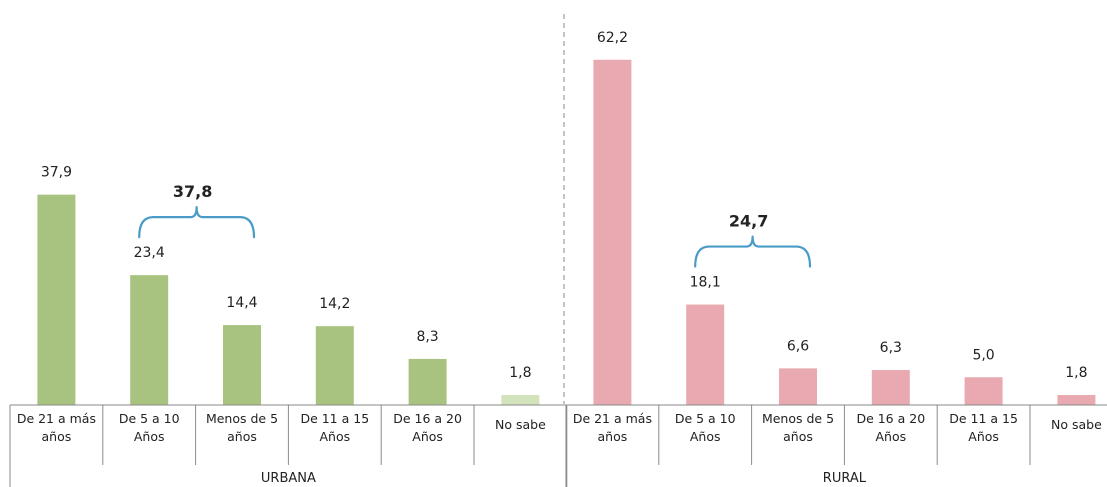 This screenshot has width=1107, height=487. Describe the element at coordinates (798, 346) in the screenshot. I see `value-label: 6,6` at that location.